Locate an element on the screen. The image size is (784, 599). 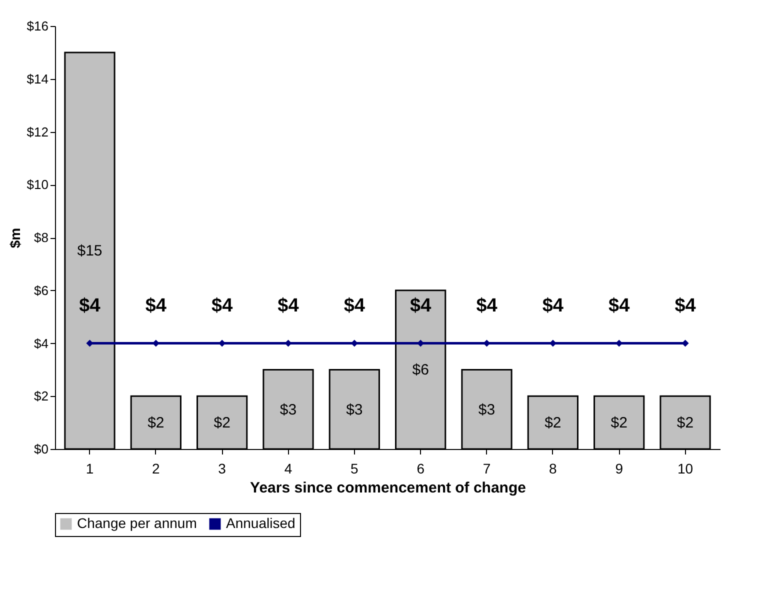
x-tick-label: 1 is located at coordinates (90, 468).